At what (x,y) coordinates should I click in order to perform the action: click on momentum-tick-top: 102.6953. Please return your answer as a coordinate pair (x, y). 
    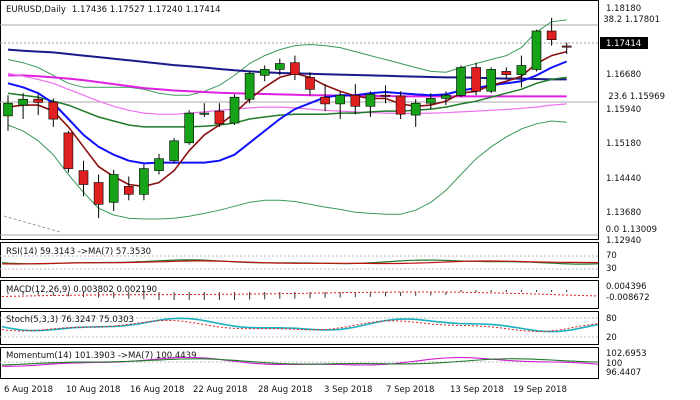
    Looking at the image, I should click on (626, 354).